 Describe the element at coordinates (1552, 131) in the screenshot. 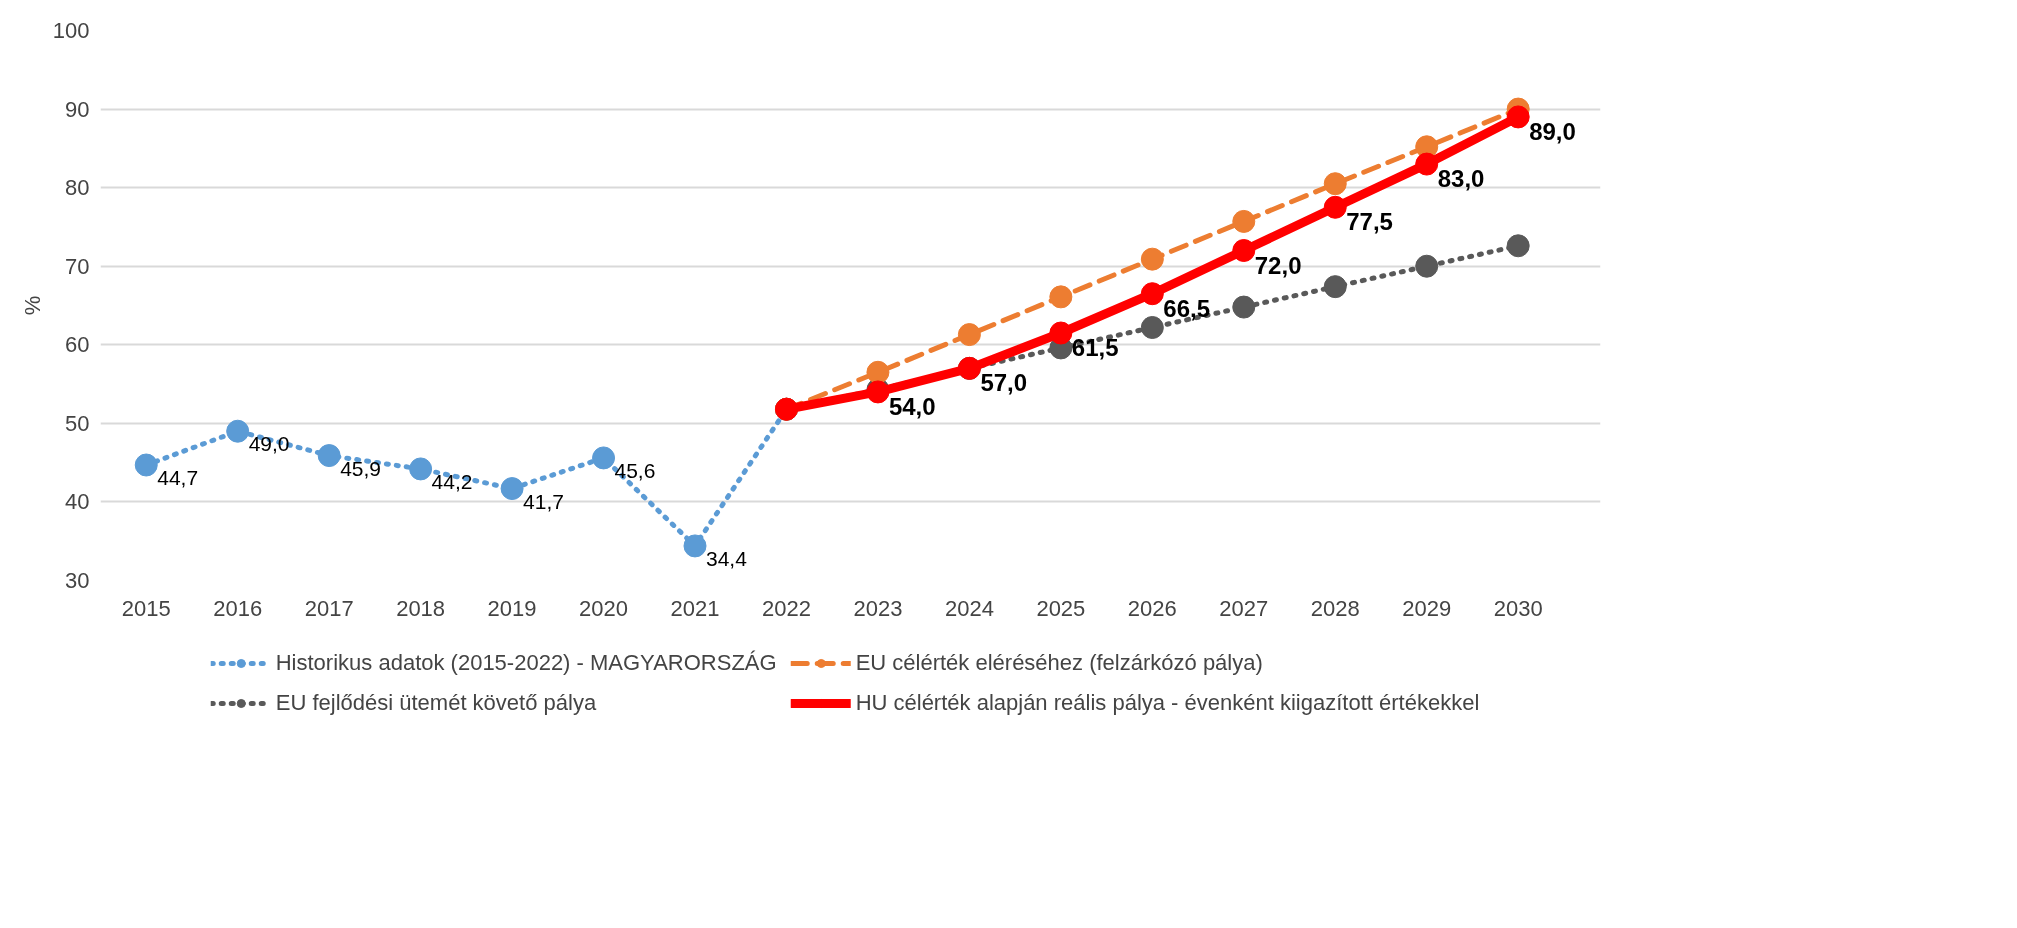

I see `data-label: 89,0` at that location.